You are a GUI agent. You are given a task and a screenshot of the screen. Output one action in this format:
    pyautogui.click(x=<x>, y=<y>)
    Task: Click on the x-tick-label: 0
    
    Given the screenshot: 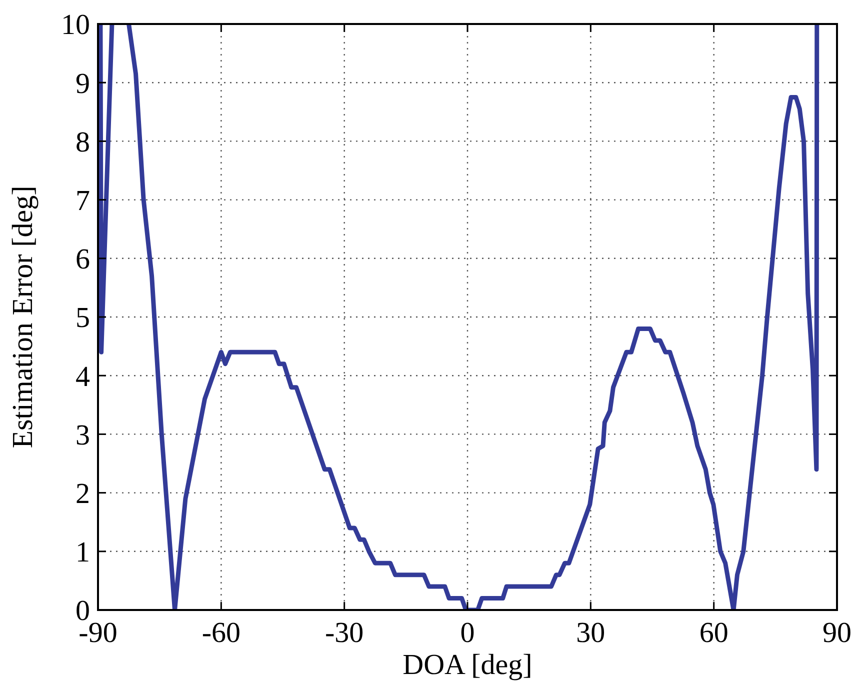 What is the action you would take?
    pyautogui.click(x=467, y=633)
    